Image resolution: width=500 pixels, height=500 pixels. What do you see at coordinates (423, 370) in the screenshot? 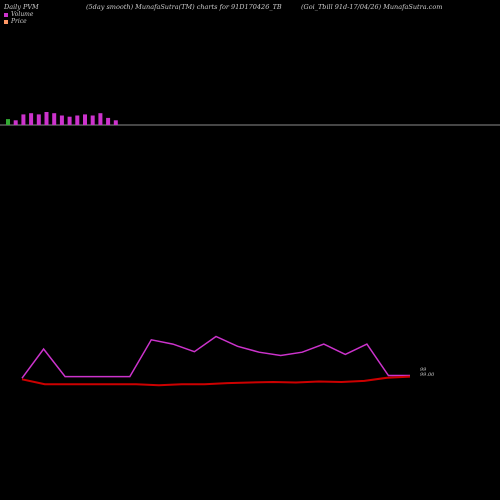
I see `price-end-label: 99` at bounding box center [423, 370].